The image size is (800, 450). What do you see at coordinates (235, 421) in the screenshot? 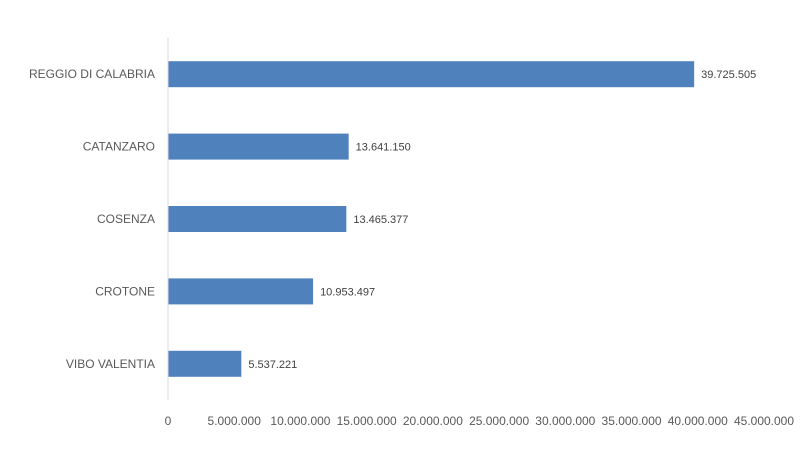
I see `x-tick-label: 5.000.000` at bounding box center [235, 421].